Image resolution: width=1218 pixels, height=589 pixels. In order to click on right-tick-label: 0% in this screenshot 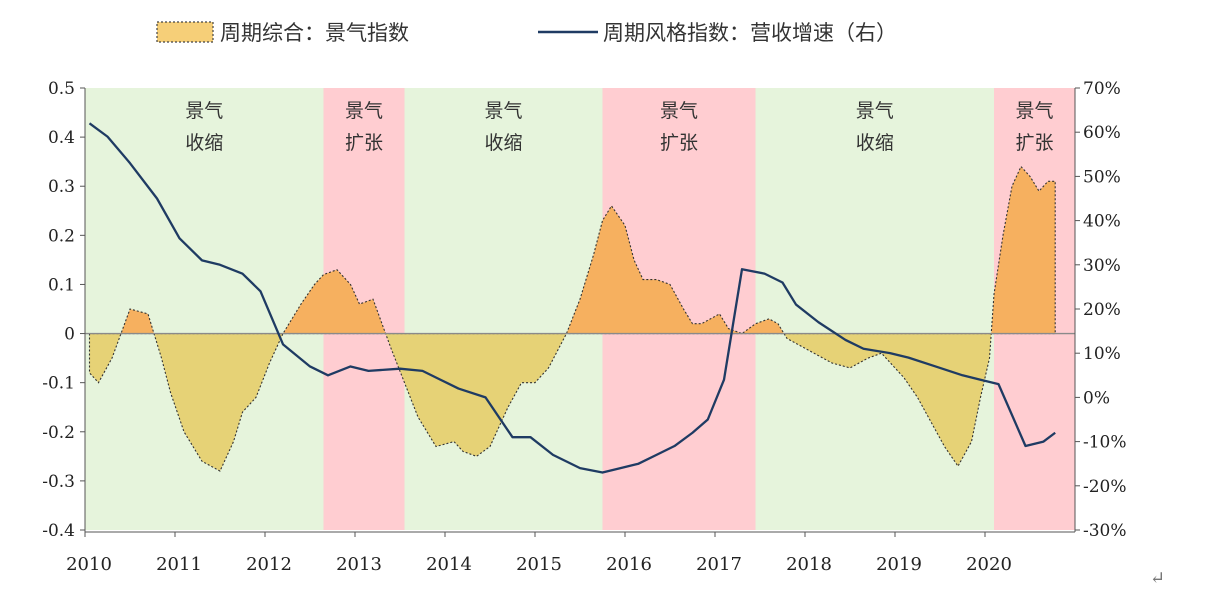, I will do `click(1096, 398)`.